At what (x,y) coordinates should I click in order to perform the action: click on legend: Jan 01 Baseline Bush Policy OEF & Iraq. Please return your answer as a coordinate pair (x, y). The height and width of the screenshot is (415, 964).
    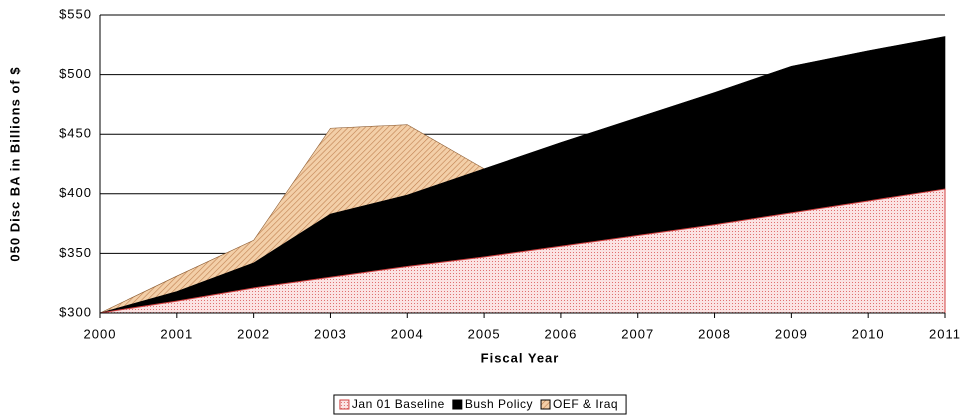
    Looking at the image, I should click on (480, 404).